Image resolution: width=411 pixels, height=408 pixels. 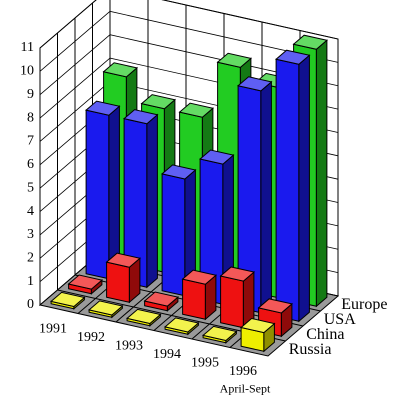 What do you see at coordinates (205, 362) in the screenshot?
I see `x-tick-label: 1995` at bounding box center [205, 362].